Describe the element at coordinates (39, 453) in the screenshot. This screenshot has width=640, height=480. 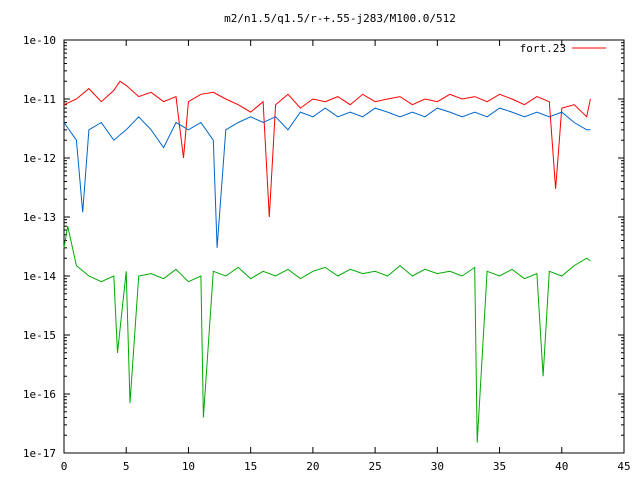
I see `y-tick-label: 1e-17` at that location.